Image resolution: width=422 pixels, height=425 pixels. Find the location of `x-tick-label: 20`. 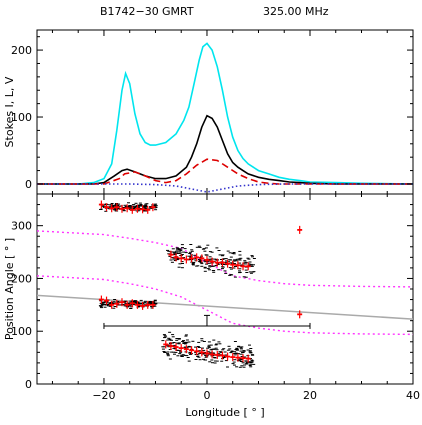

x-tick-label: 20 is located at coordinates (310, 395).